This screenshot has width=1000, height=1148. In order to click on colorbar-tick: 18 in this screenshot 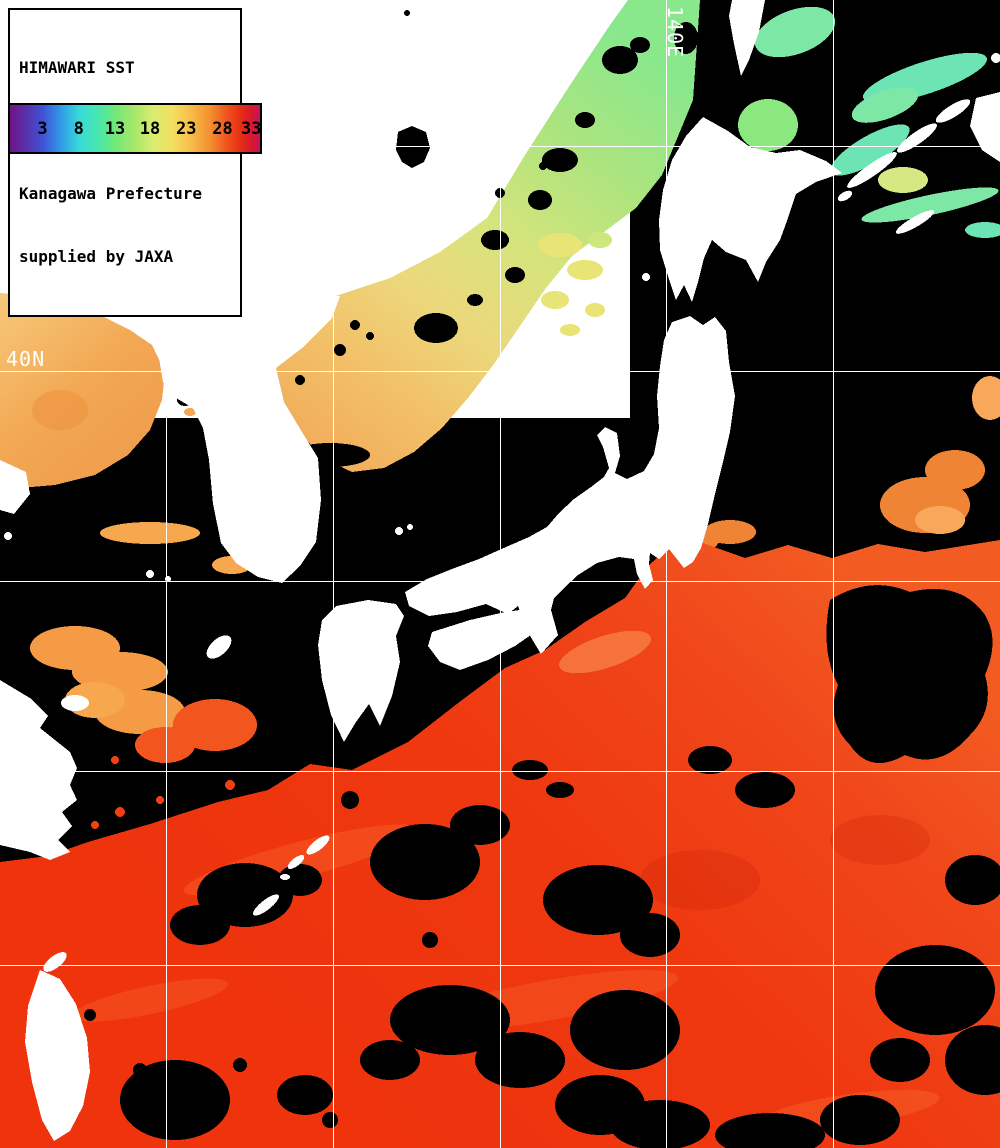, I will do `click(150, 128)`.